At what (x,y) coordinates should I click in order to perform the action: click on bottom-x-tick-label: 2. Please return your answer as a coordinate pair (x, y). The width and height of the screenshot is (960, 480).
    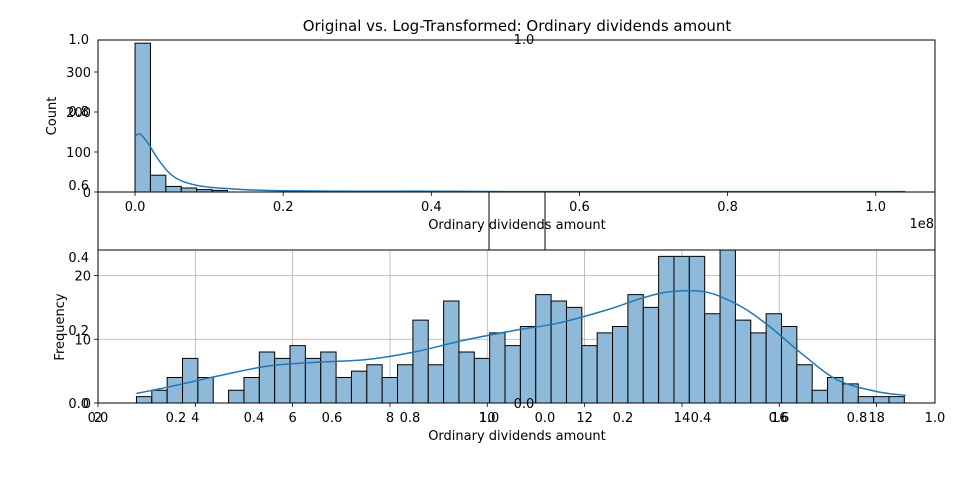
    Looking at the image, I should click on (98, 418).